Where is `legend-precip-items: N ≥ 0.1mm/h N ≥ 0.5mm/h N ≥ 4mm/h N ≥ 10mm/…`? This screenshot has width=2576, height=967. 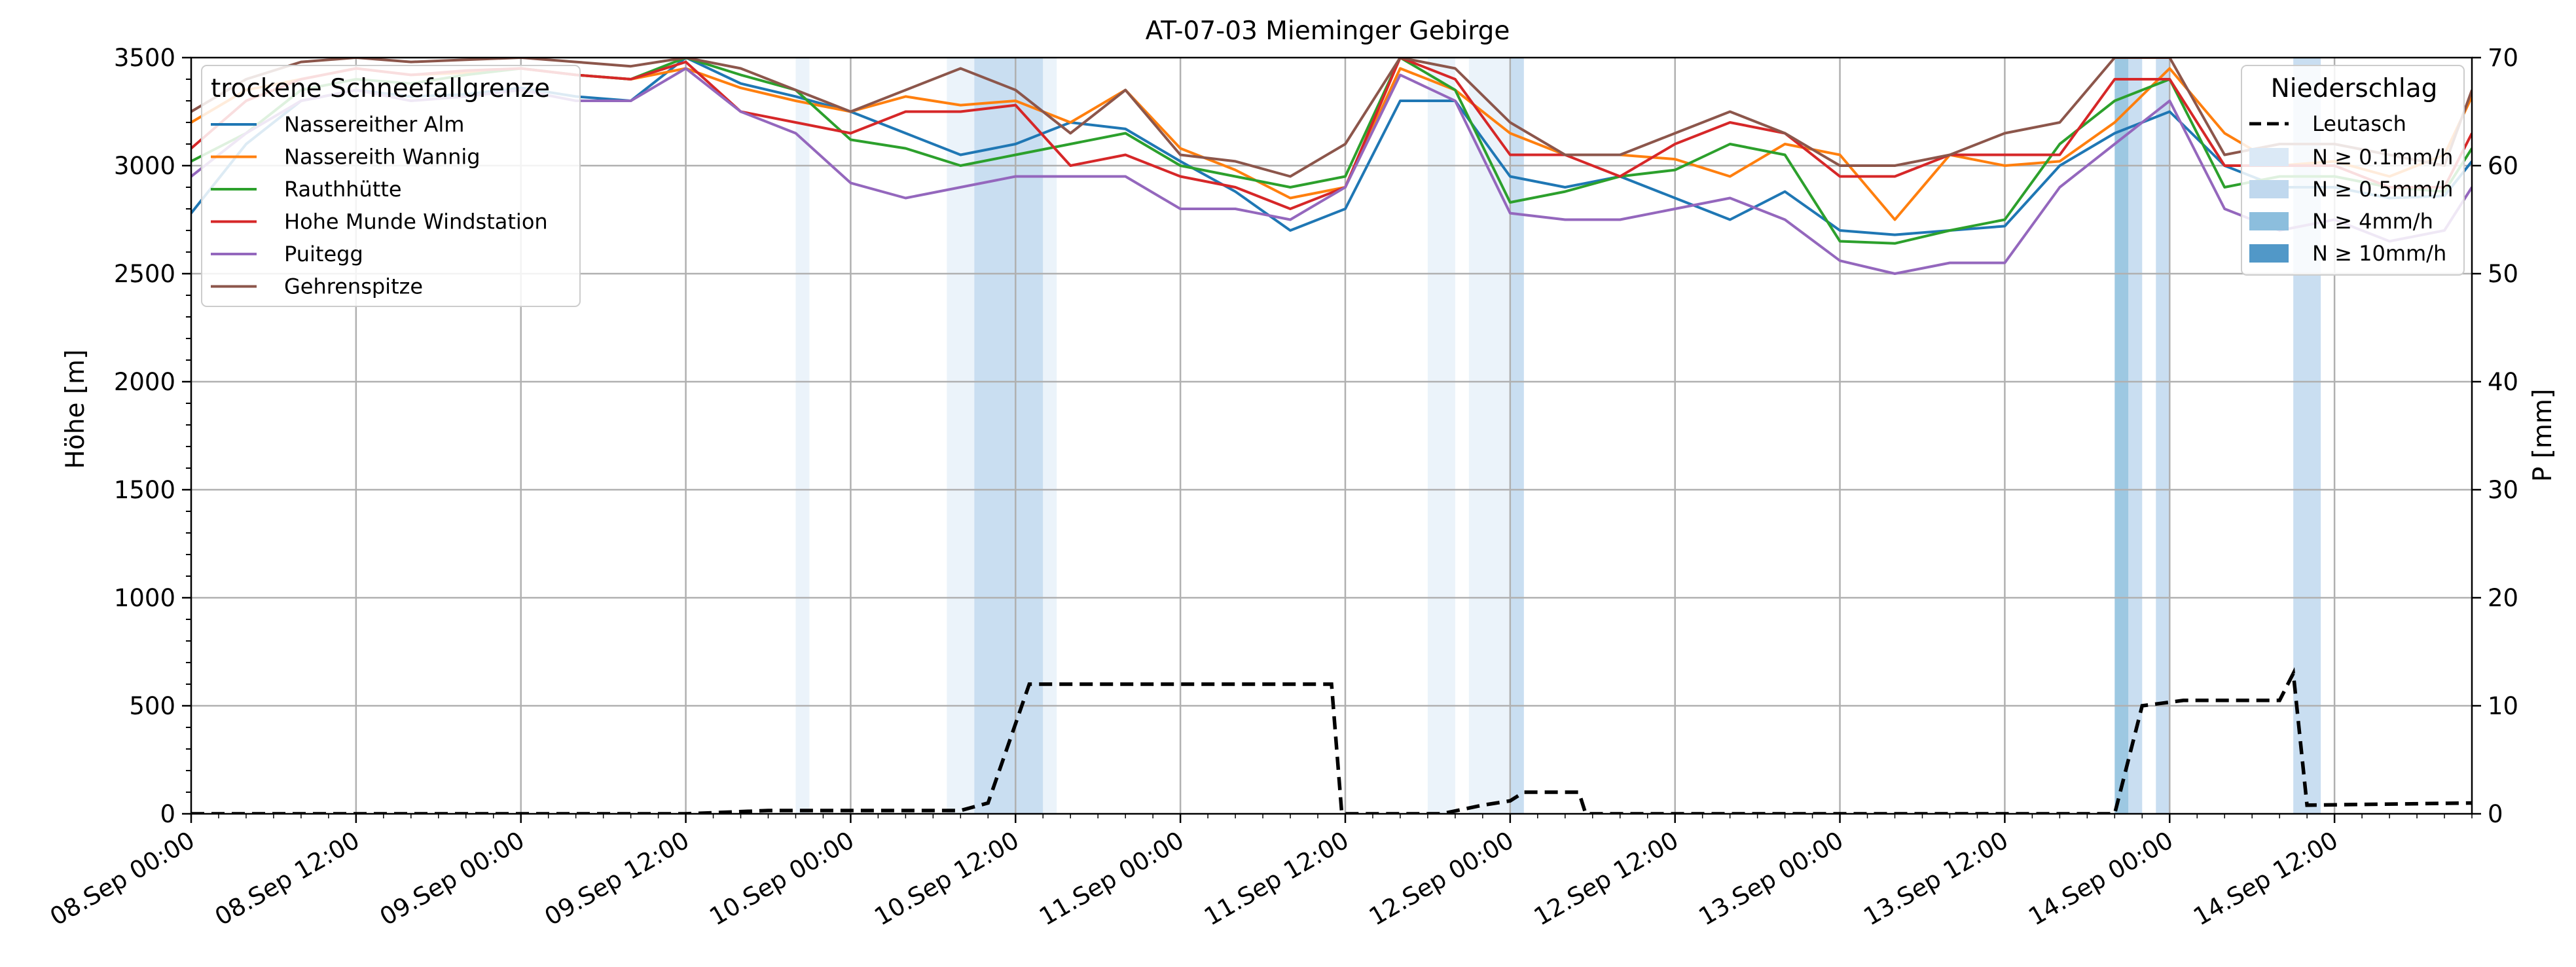
legend-precip-items: N ≥ 0.1mm/h N ≥ 0.5mm/h N ≥ 4mm/h N ≥ 10mm/… is located at coordinates (2351, 205).